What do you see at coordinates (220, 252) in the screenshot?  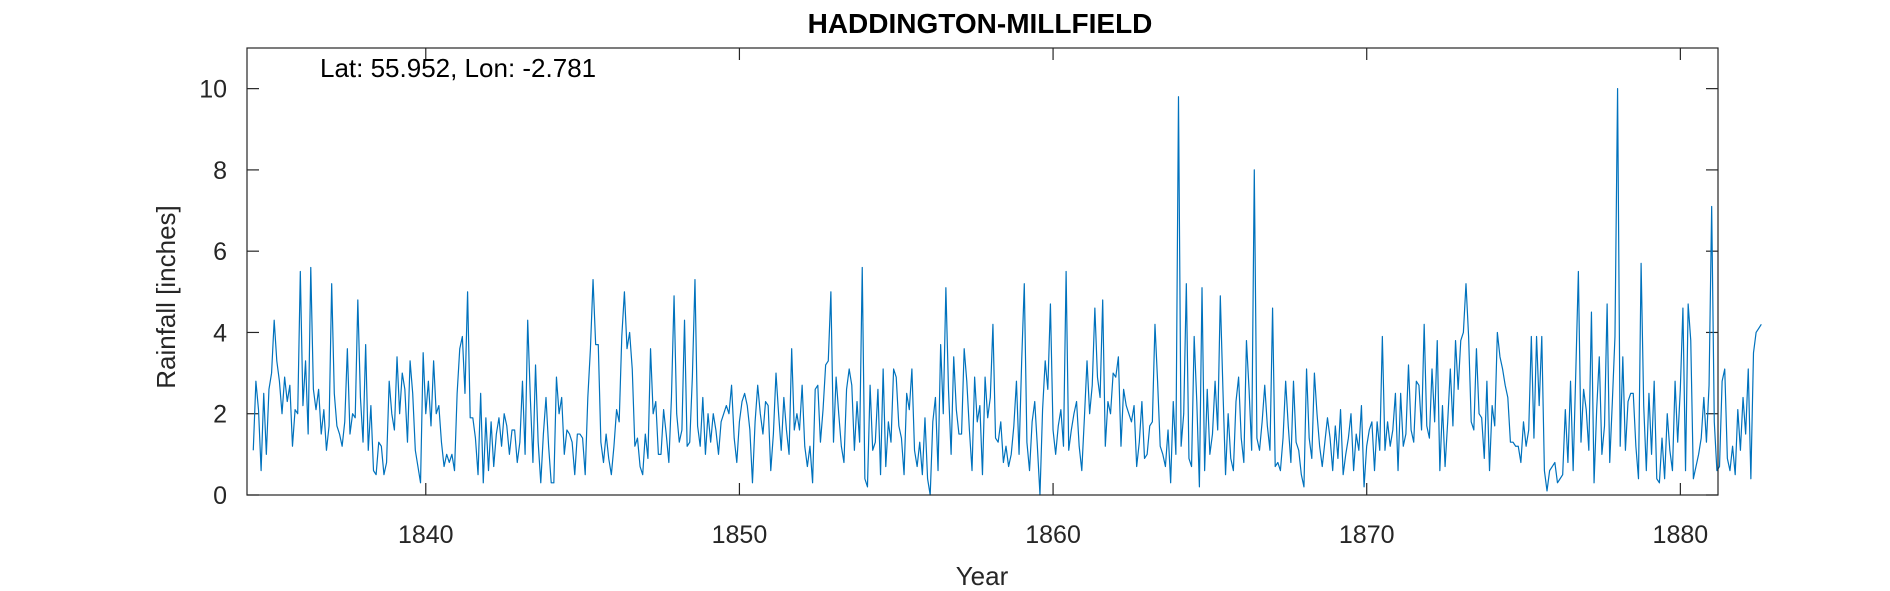 I see `y-tick-label-6: 6` at bounding box center [220, 252].